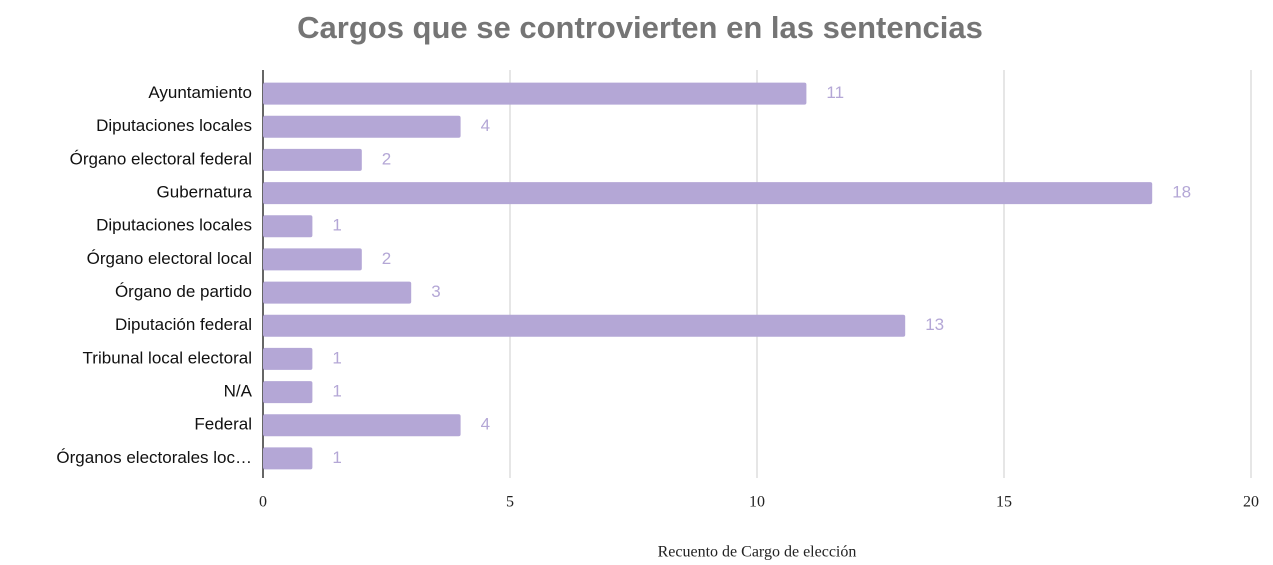  I want to click on x-tick-label: 5, so click(510, 502).